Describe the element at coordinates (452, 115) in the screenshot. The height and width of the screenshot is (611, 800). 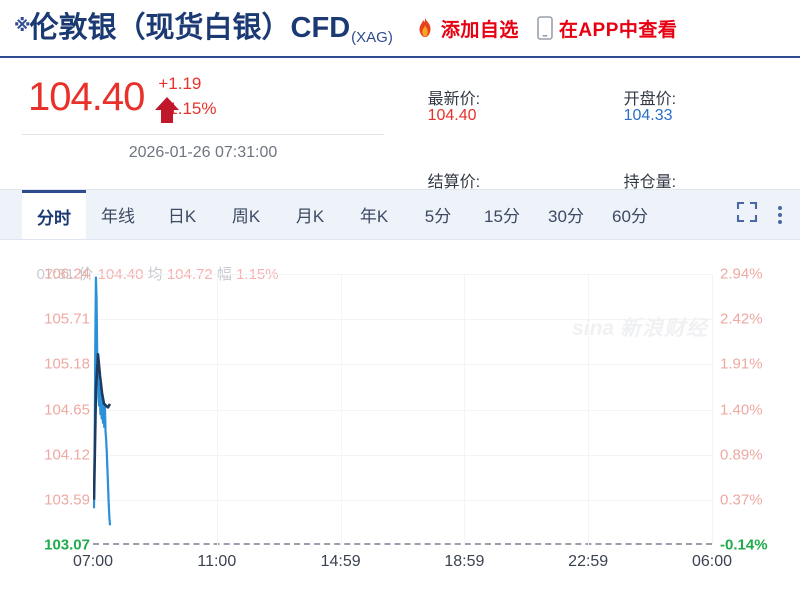
I see `quote-field-value: 104.40` at that location.